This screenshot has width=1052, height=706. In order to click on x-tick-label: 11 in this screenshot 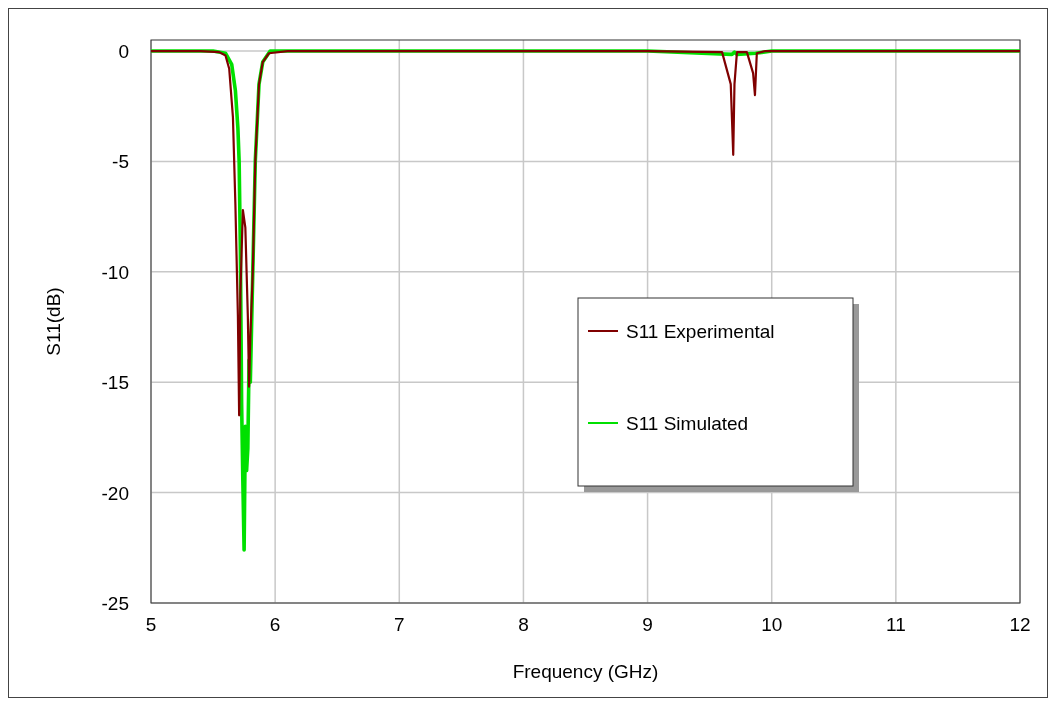, I will do `click(895, 624)`.